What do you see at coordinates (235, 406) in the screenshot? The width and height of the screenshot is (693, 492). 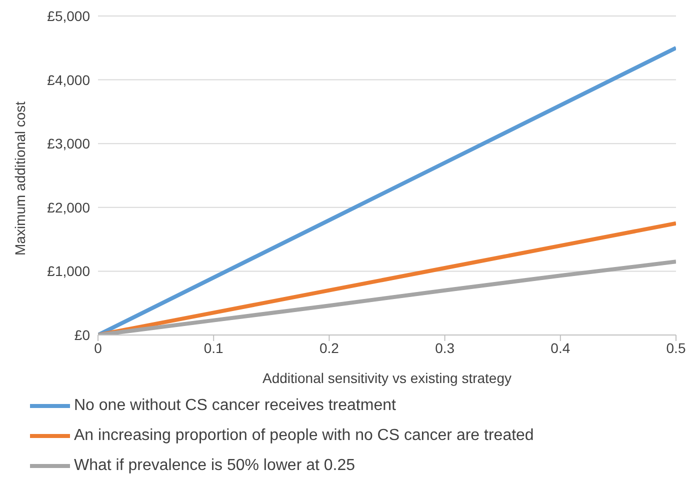 I see `legend-label: No one without CS cancer receives treatment` at bounding box center [235, 406].